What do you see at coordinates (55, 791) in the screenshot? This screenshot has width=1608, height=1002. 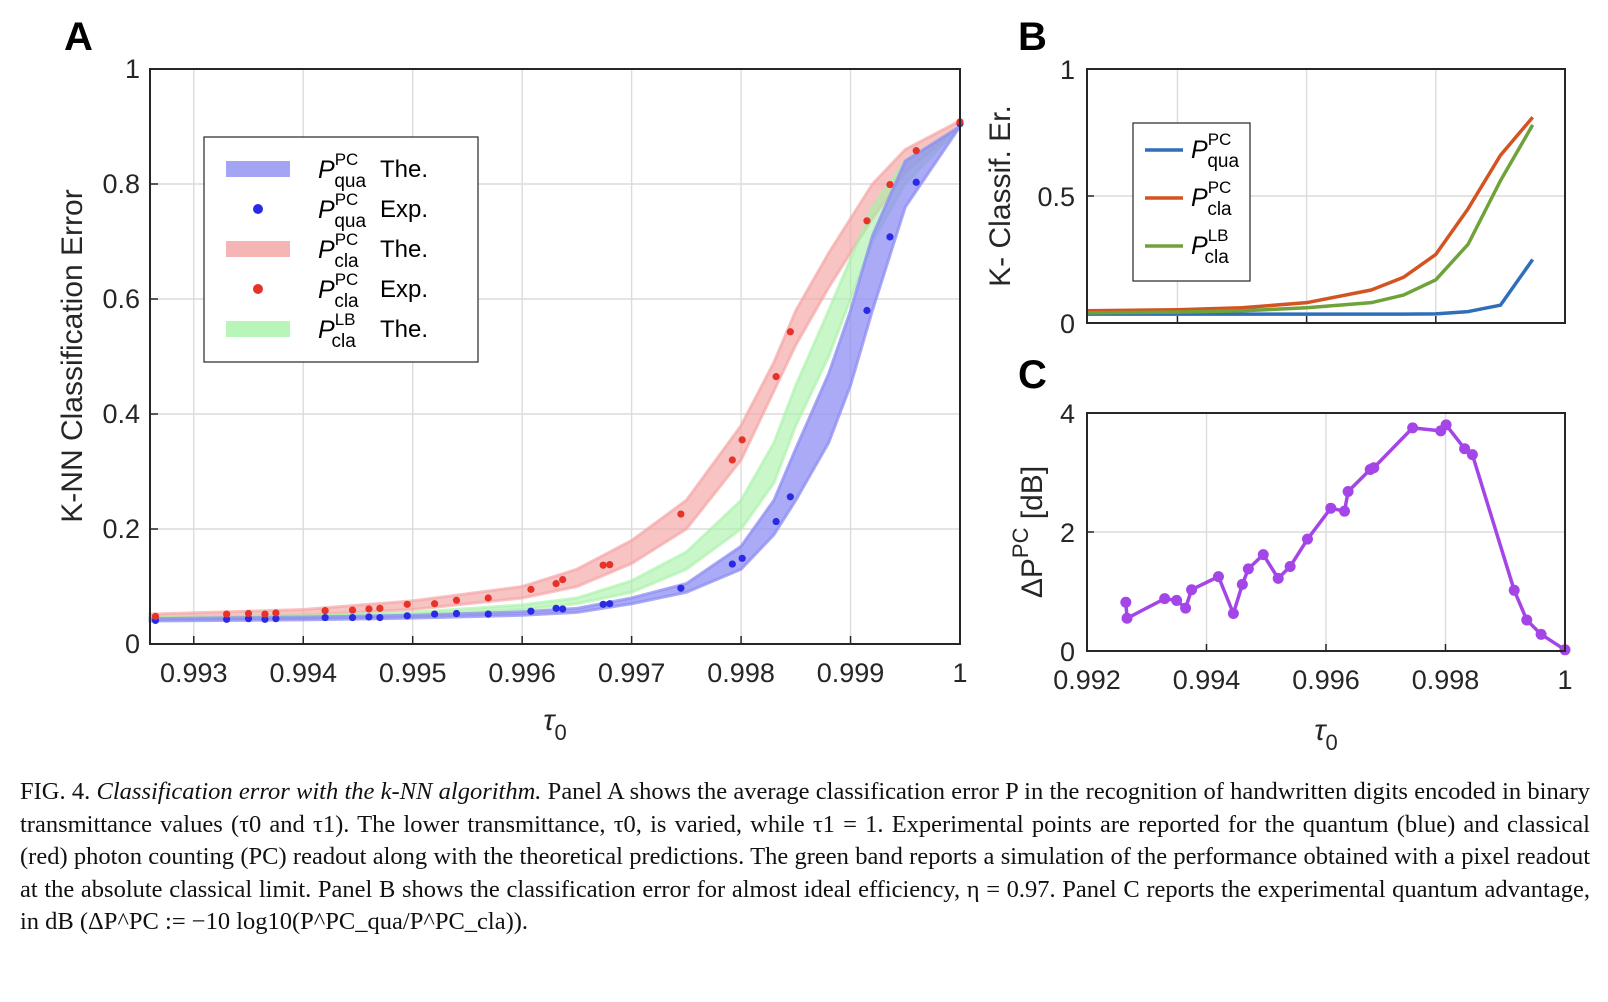 I see `caption-label: FIG. 4.` at bounding box center [55, 791].